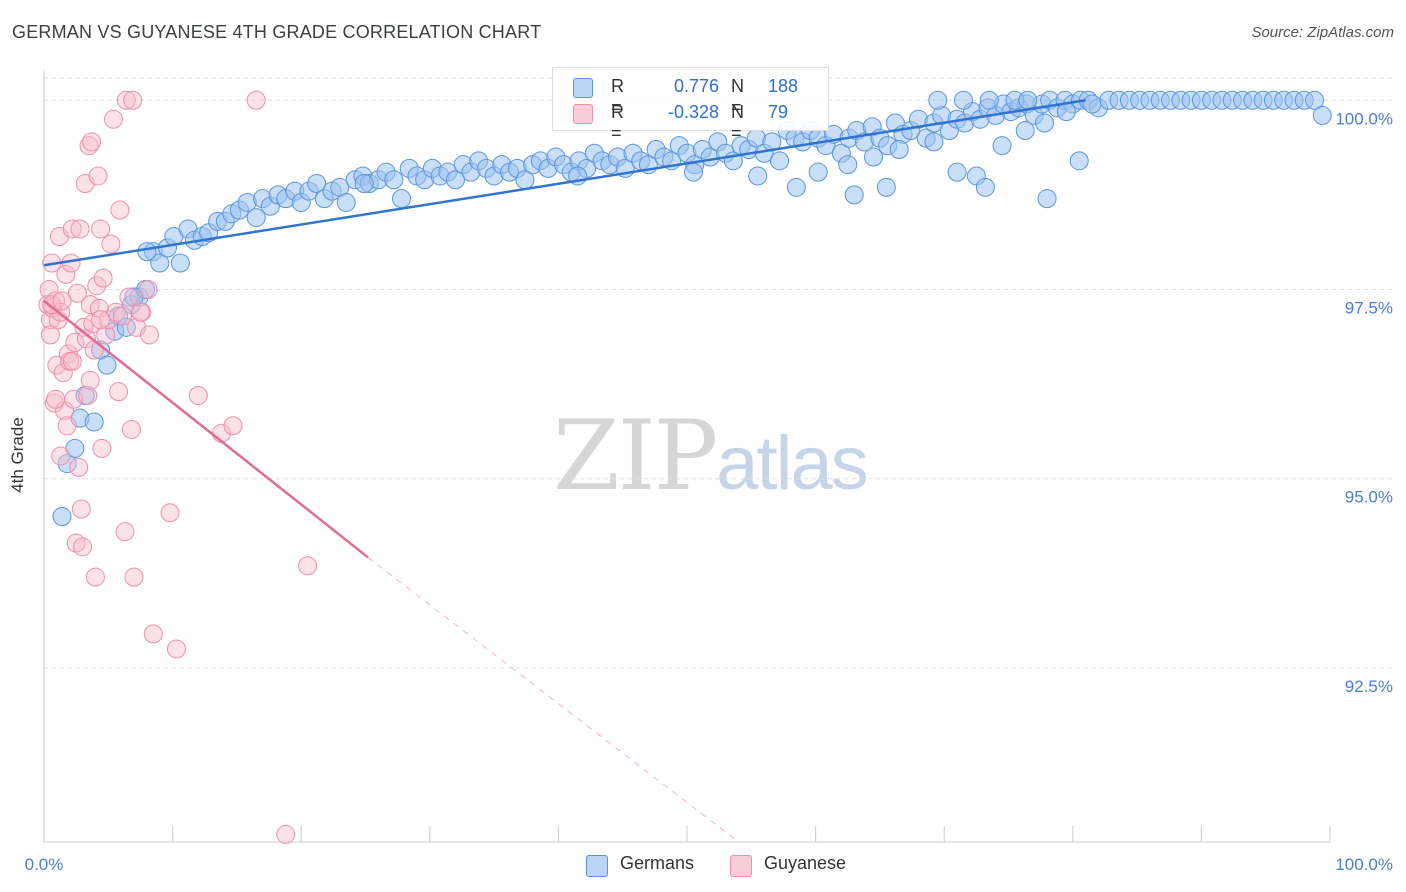 The width and height of the screenshot is (1406, 892). What do you see at coordinates (657, 863) in the screenshot?
I see `legend-label-germans: Germans` at bounding box center [657, 863].